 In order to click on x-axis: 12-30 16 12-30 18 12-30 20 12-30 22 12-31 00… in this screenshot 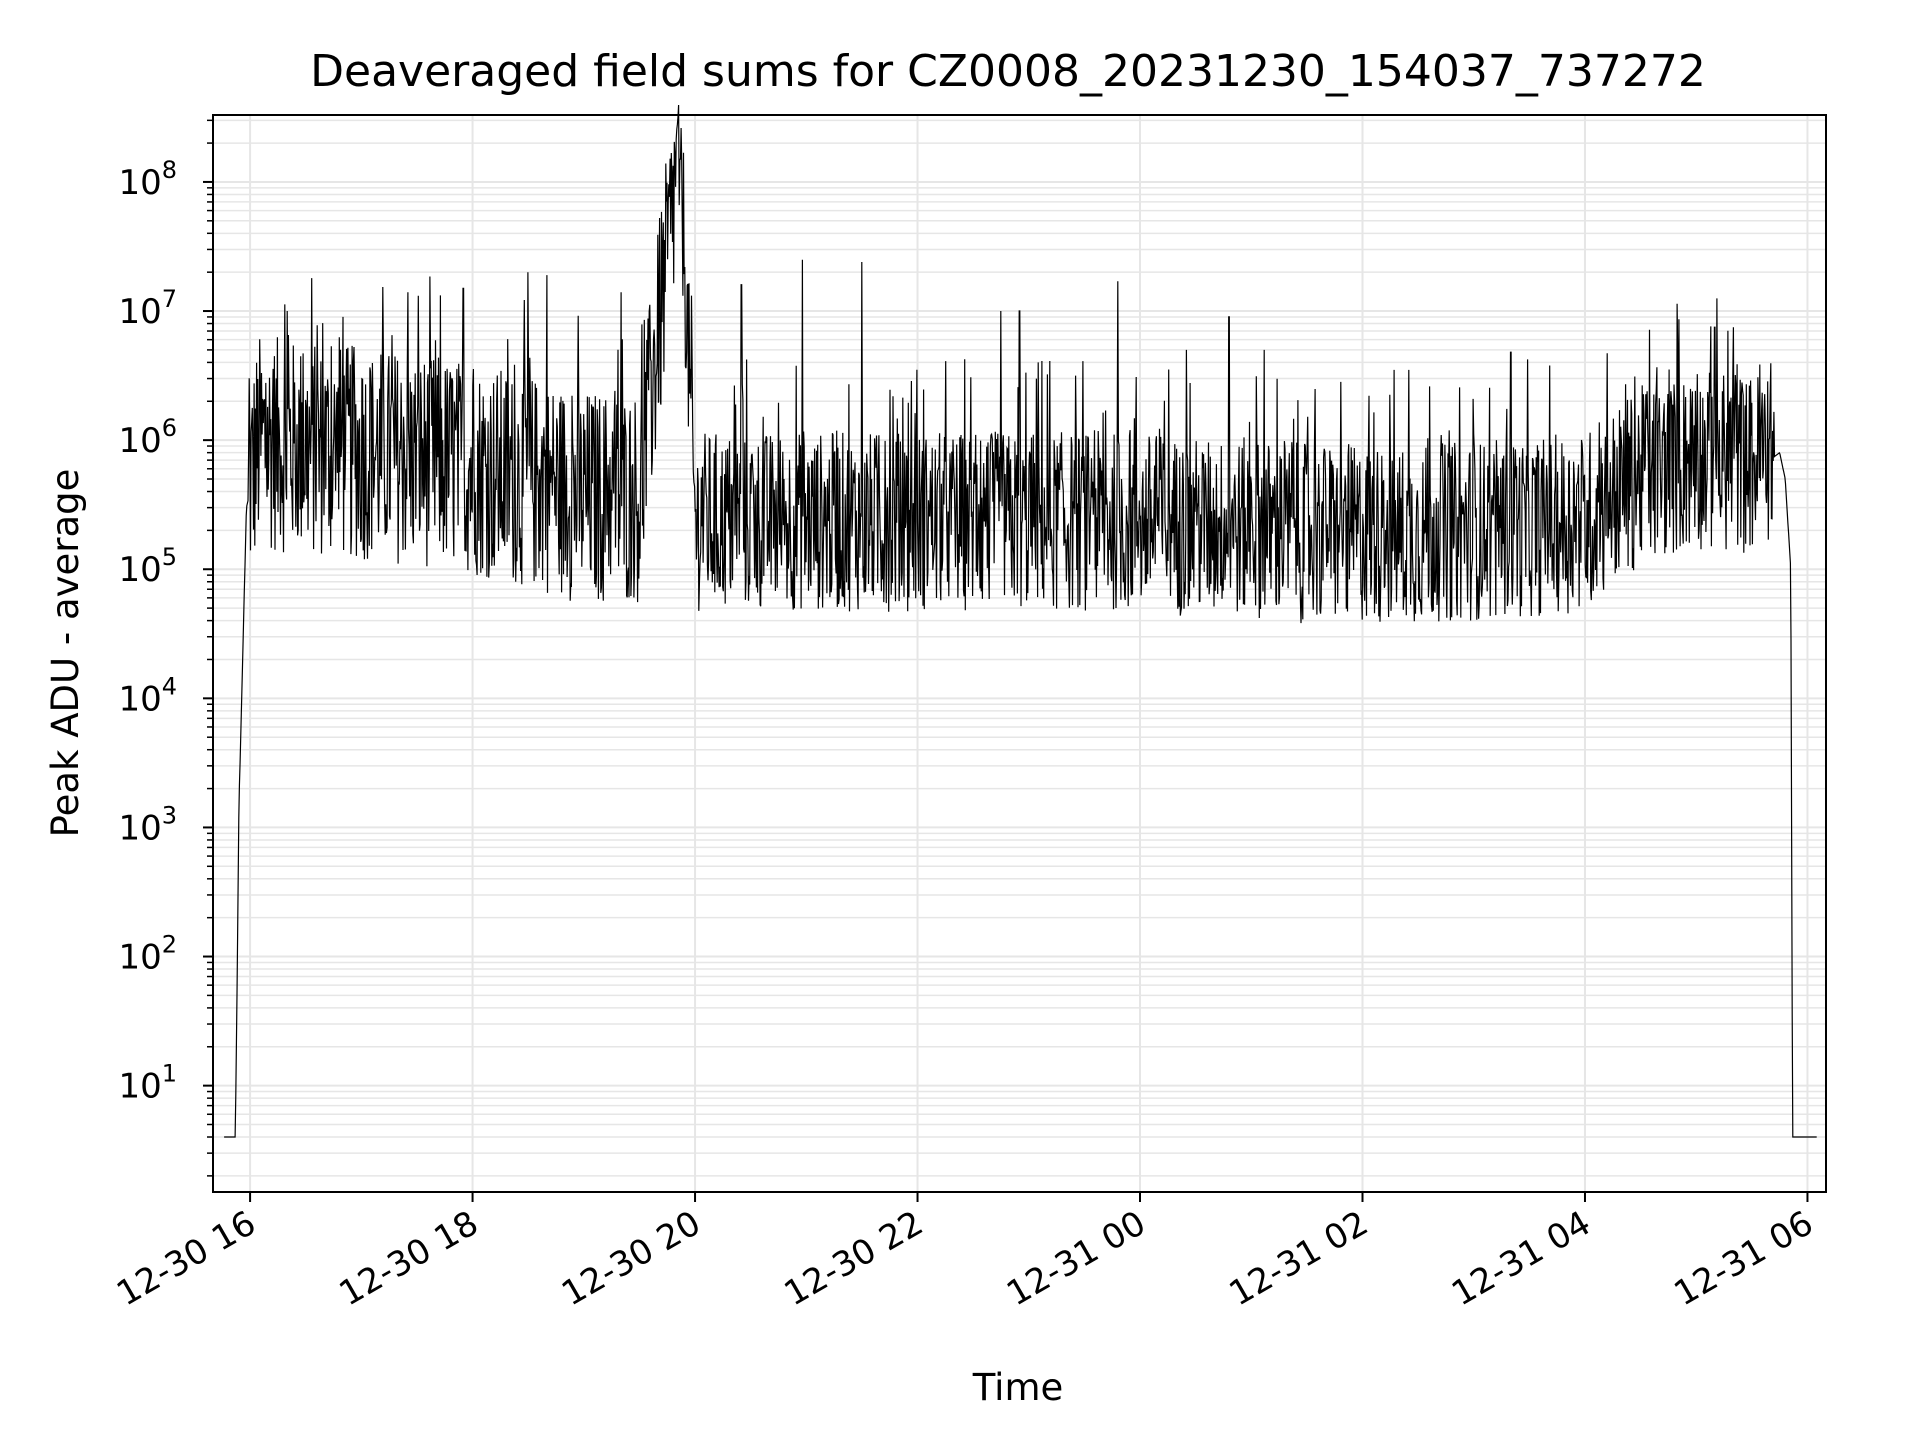, I will do `click(965, 1253)`.